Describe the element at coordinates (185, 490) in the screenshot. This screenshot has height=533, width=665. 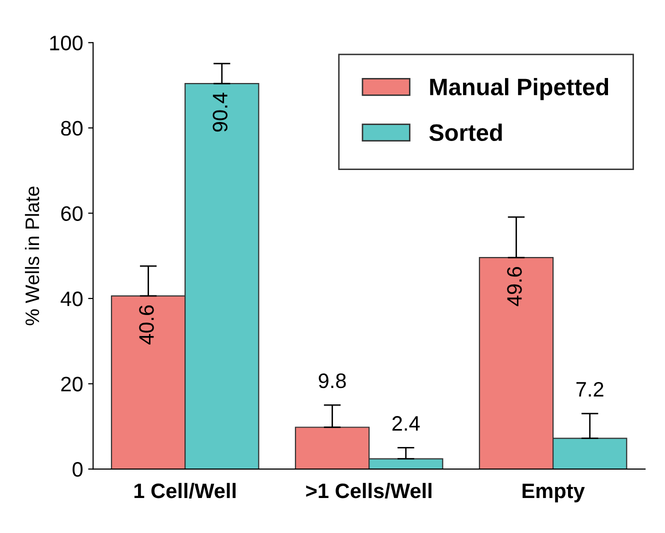
I see `x-tick-label: 1 Cell/Well` at that location.